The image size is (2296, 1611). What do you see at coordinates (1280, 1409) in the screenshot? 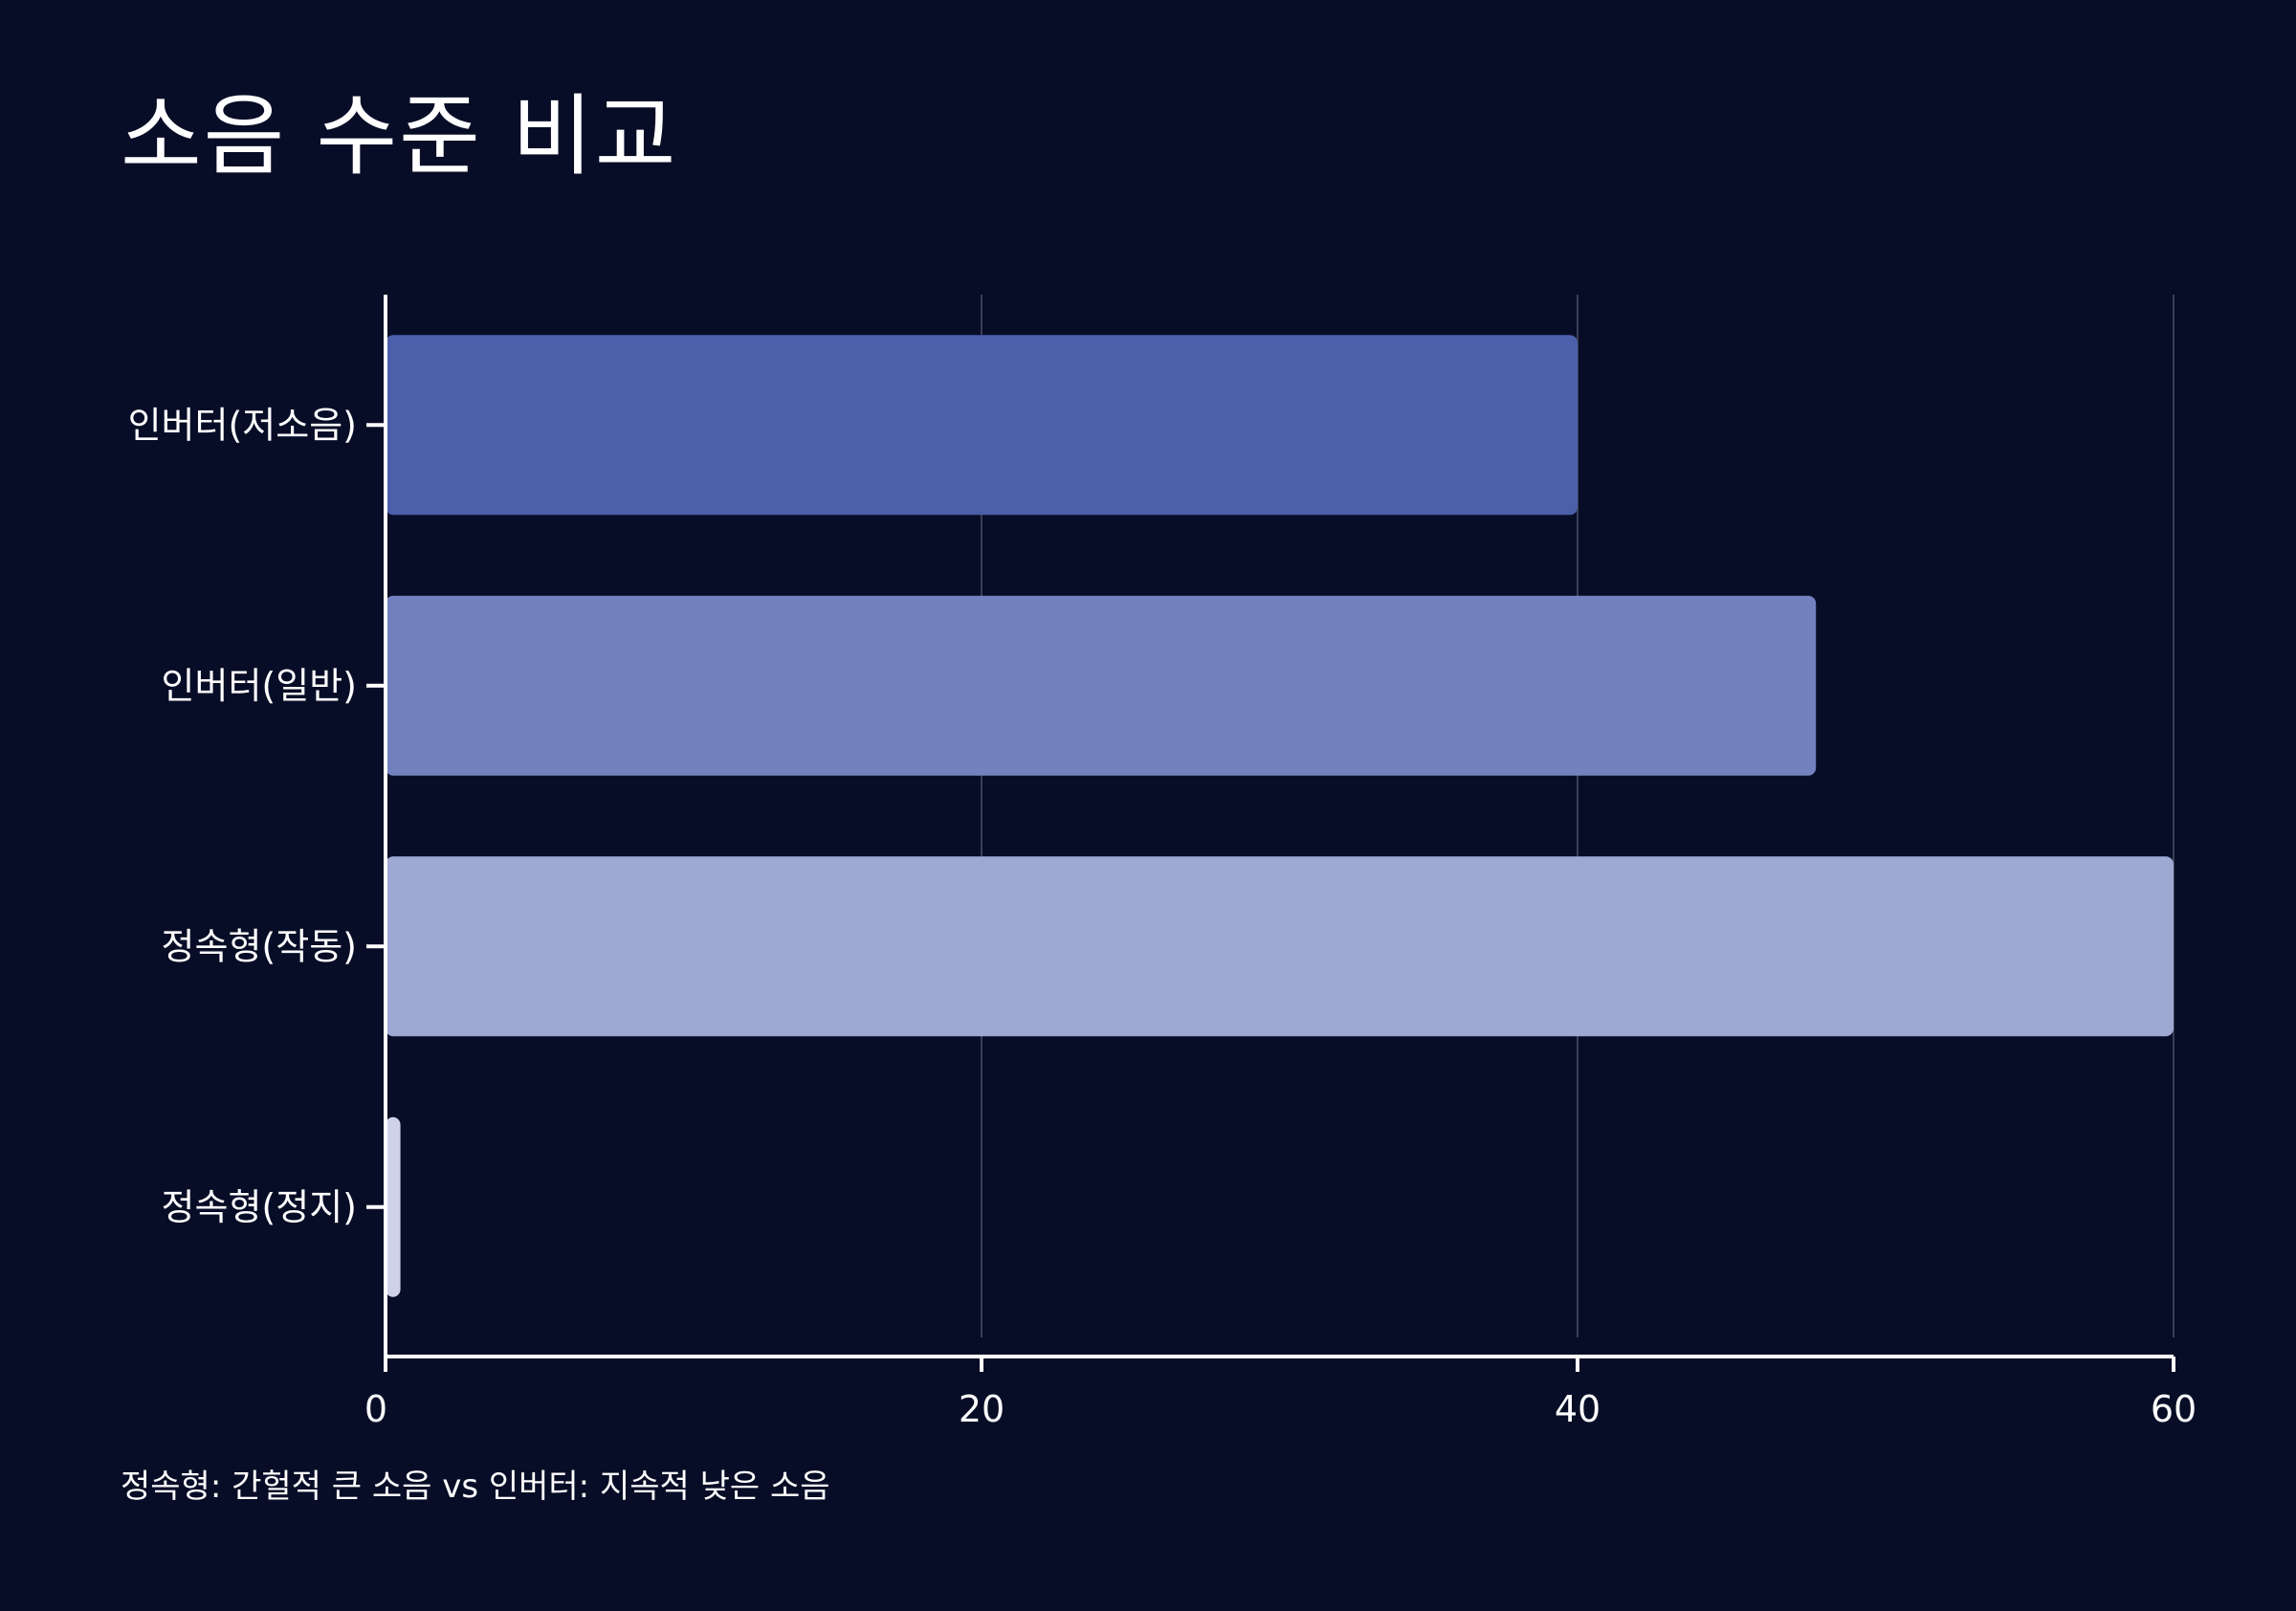
I see `x-tick-labels: 0 20 40 60` at bounding box center [1280, 1409].